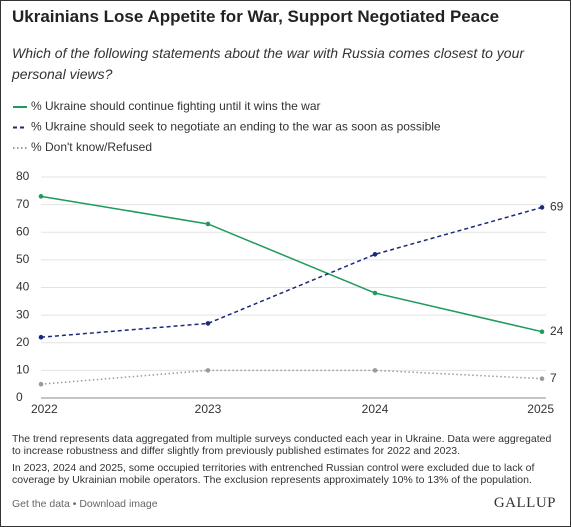 This screenshot has width=571, height=527. Describe the element at coordinates (291, 377) in the screenshot. I see `series-line` at that location.